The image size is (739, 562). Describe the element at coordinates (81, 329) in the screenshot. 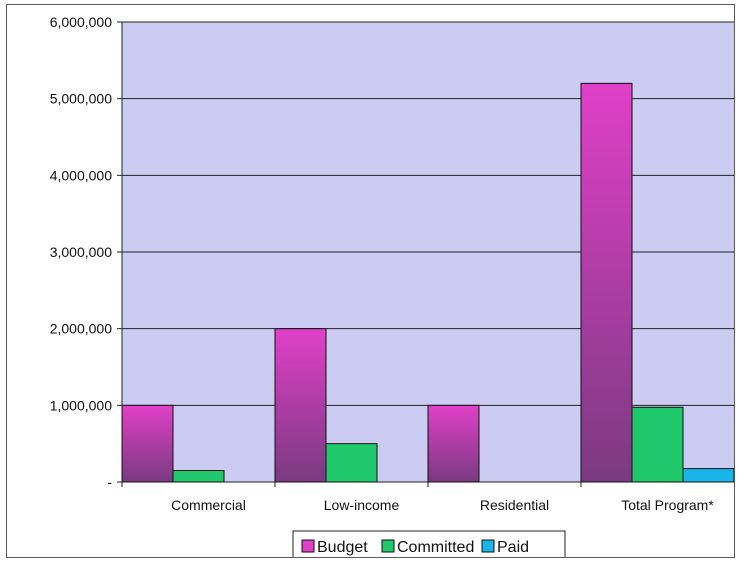

I see `y-tick-label: 2,000,000` at that location.